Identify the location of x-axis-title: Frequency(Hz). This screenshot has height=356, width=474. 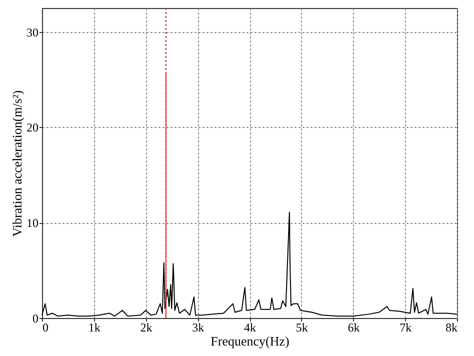
(250, 341).